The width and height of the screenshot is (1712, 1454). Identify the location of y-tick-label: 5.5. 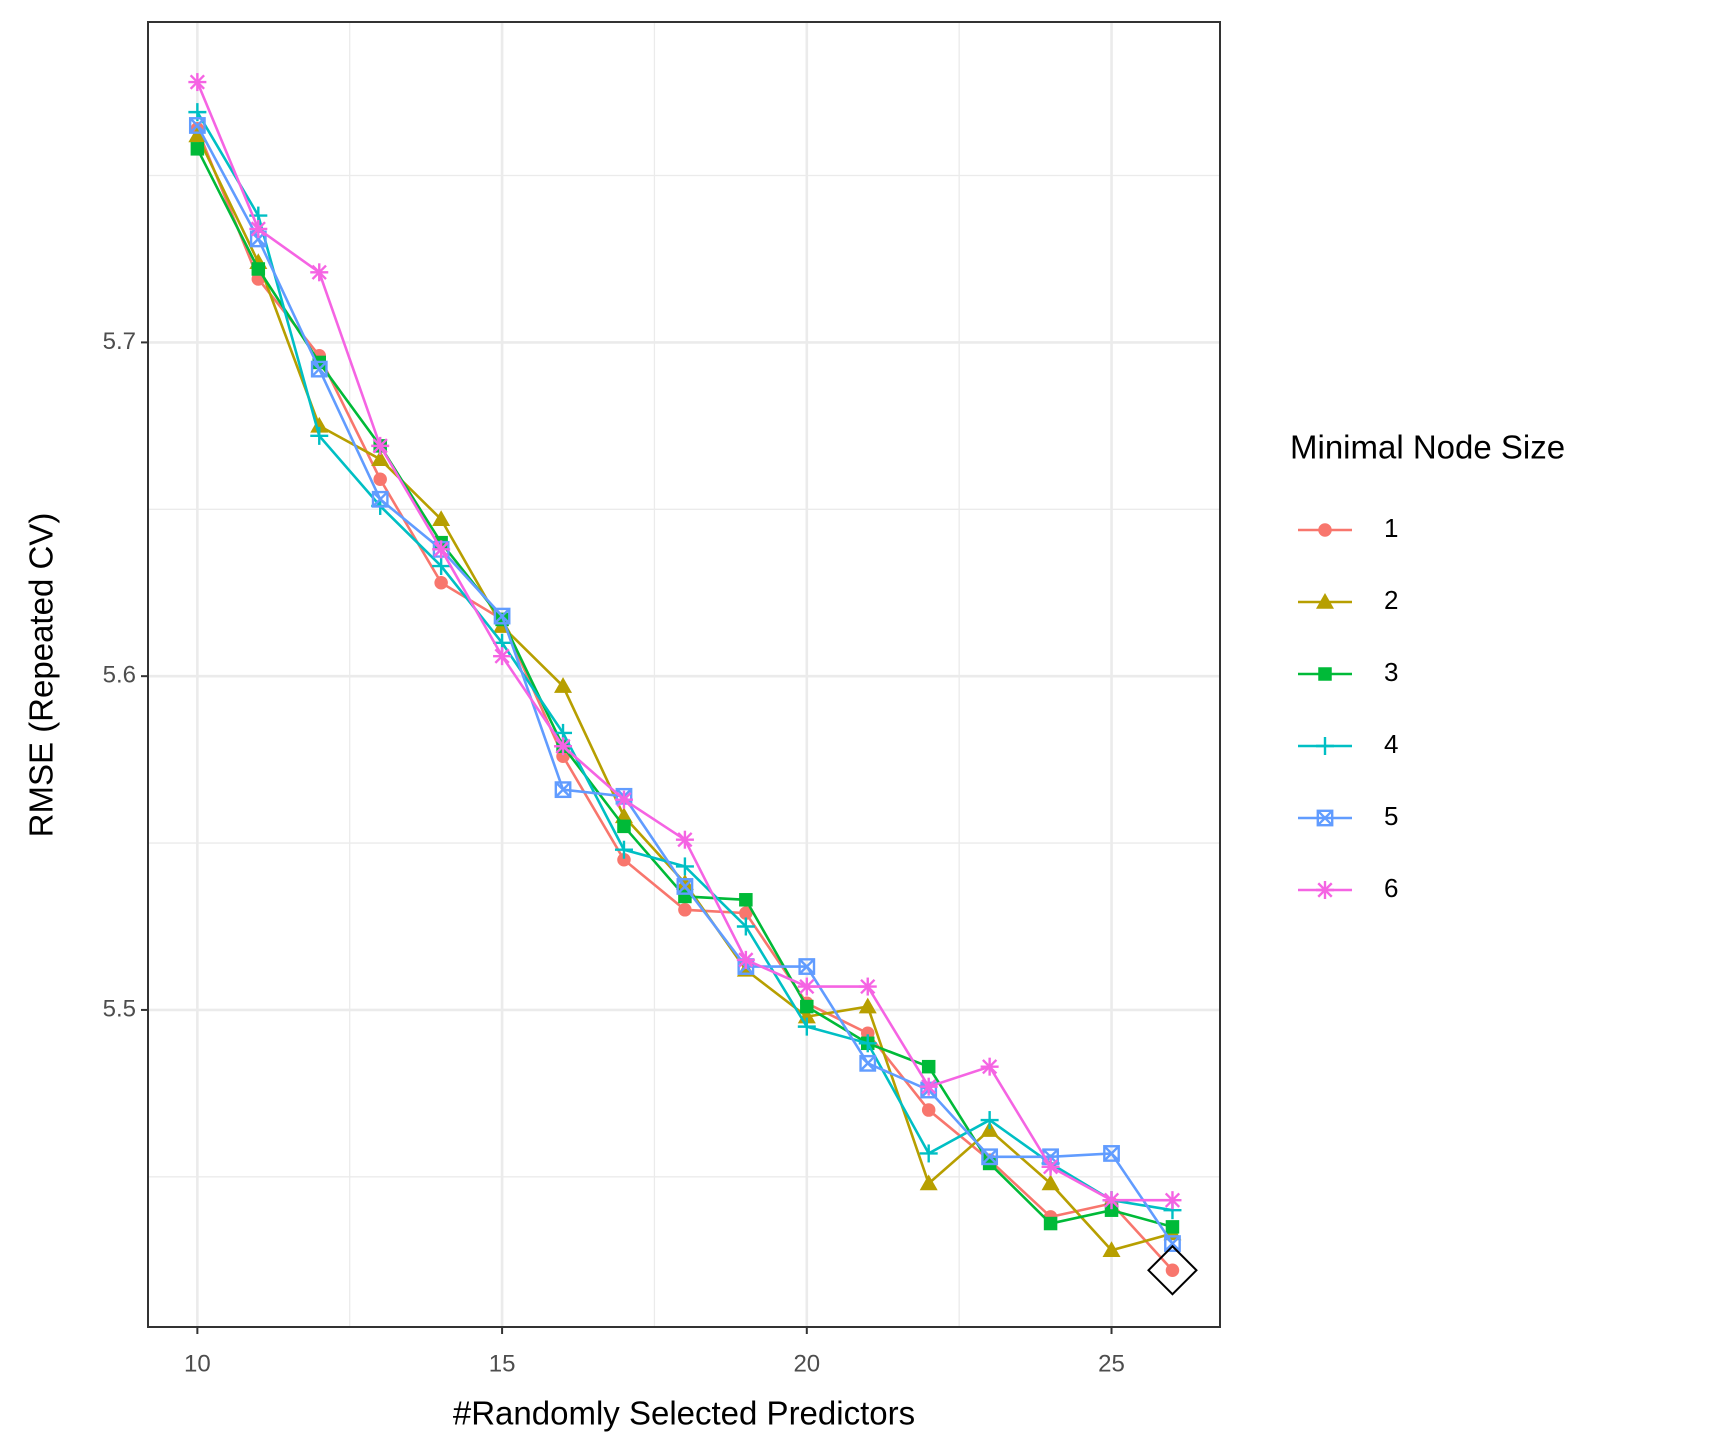
(119, 1008).